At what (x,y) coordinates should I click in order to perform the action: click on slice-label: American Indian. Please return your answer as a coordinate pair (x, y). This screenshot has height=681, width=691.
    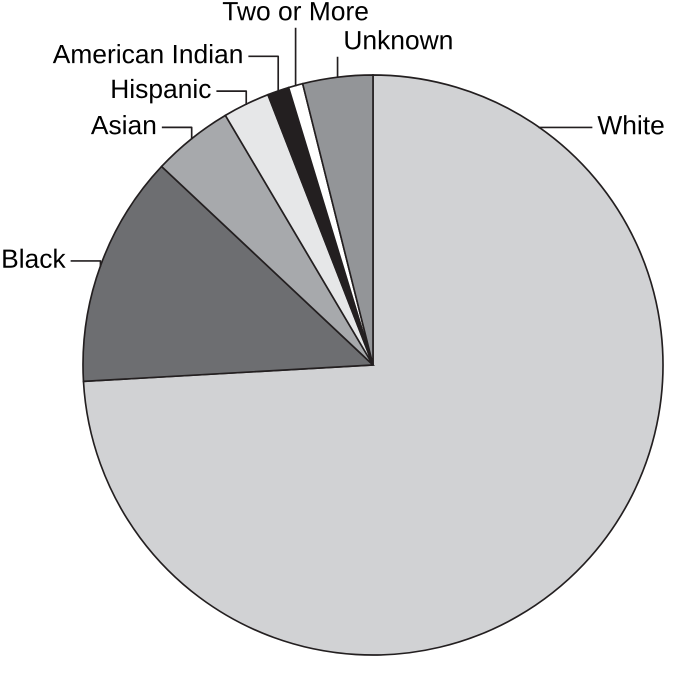
    Looking at the image, I should click on (147, 54).